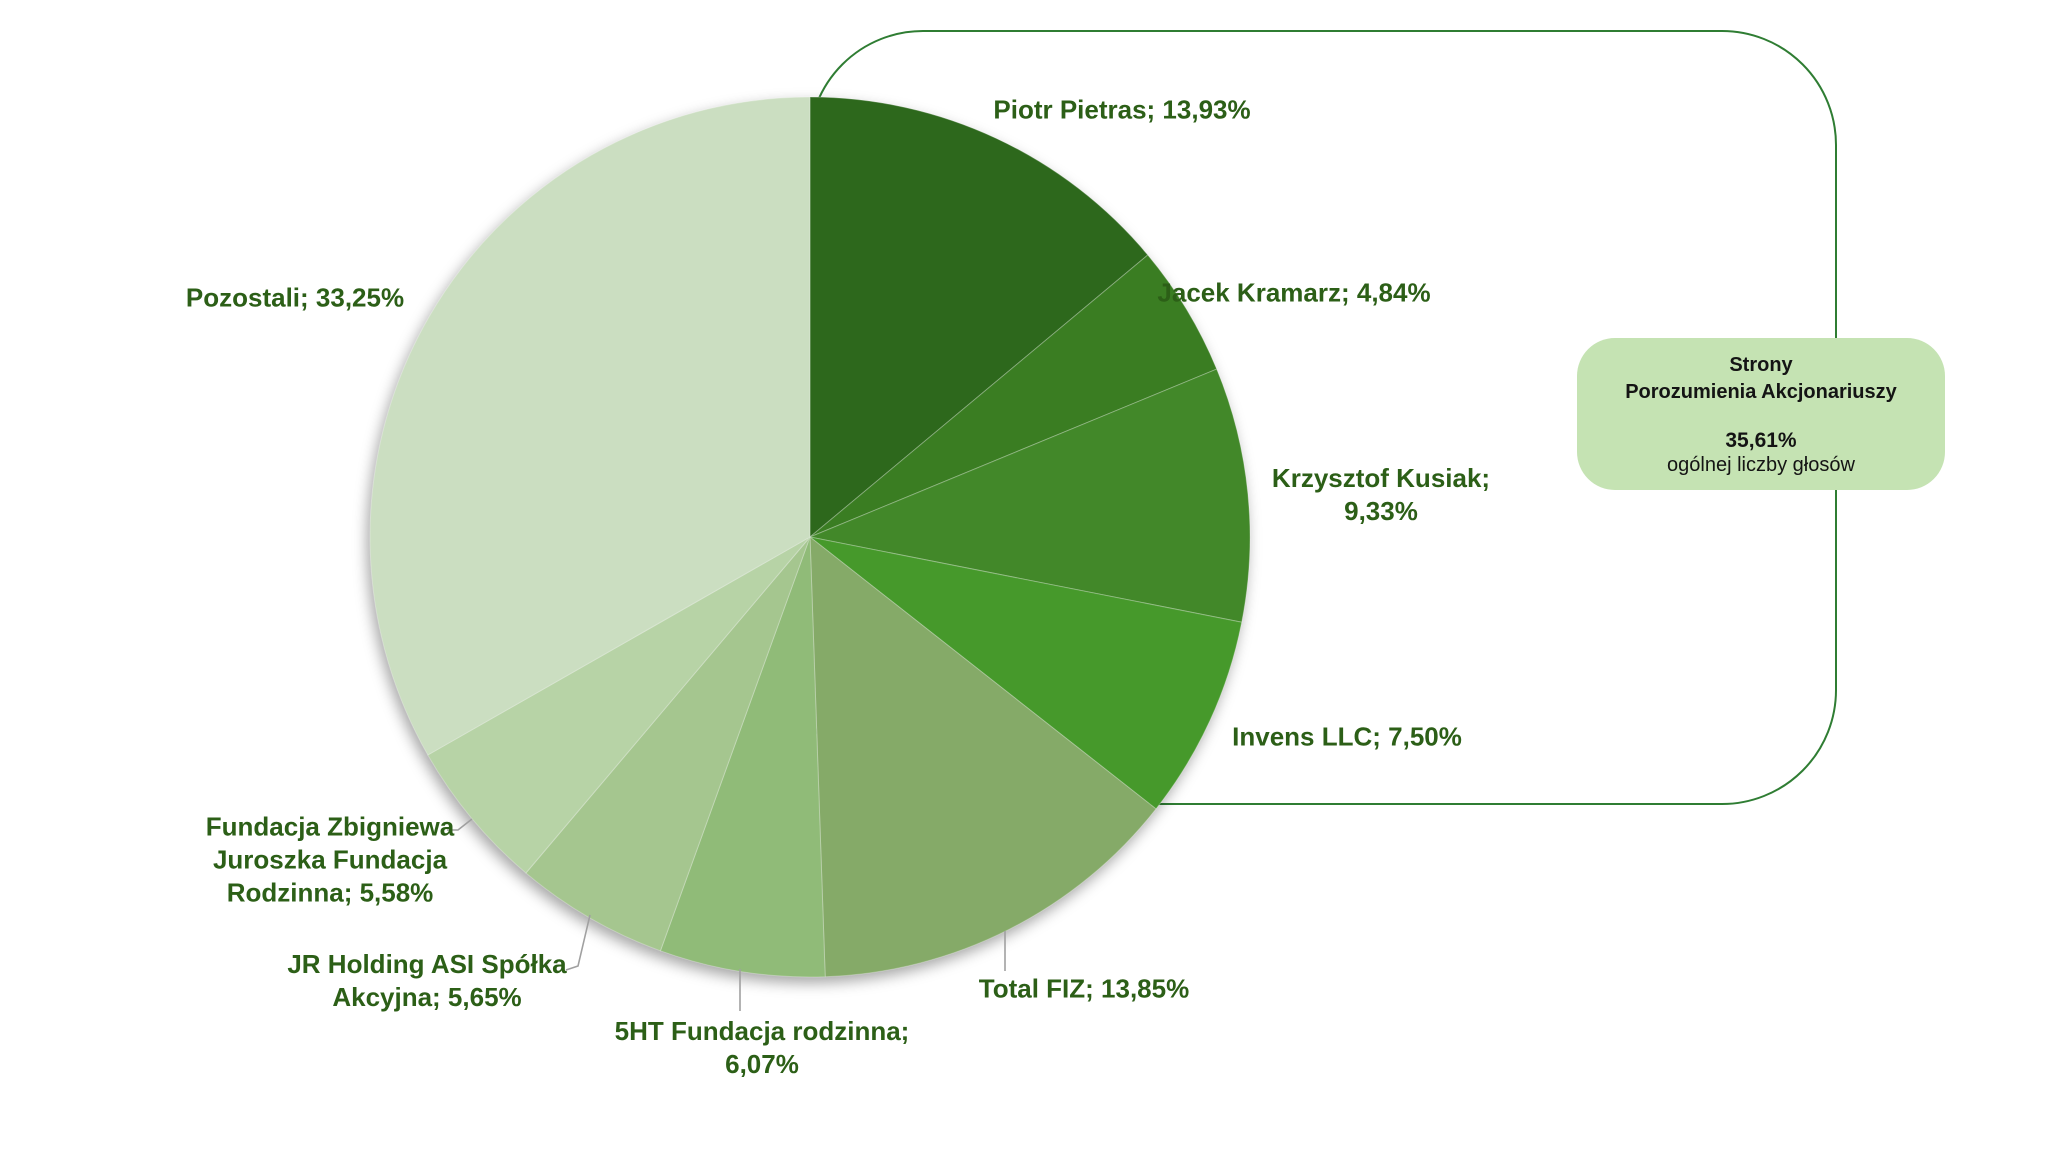 The height and width of the screenshot is (1152, 2048). What do you see at coordinates (1761, 392) in the screenshot?
I see `annotation-title-line2: Porozumienia Akcjonariuszy` at bounding box center [1761, 392].